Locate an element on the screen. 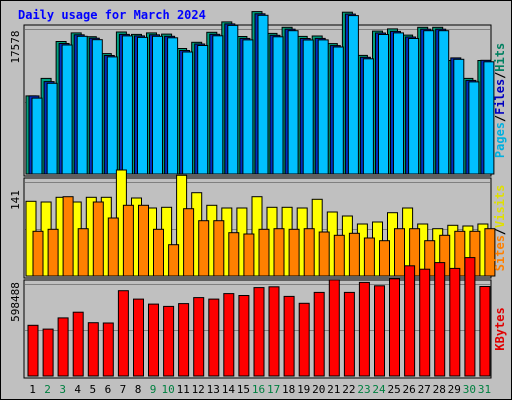 This screenshot has width=512, height=404. x-tick-label-4: 4 is located at coordinates (77, 389).